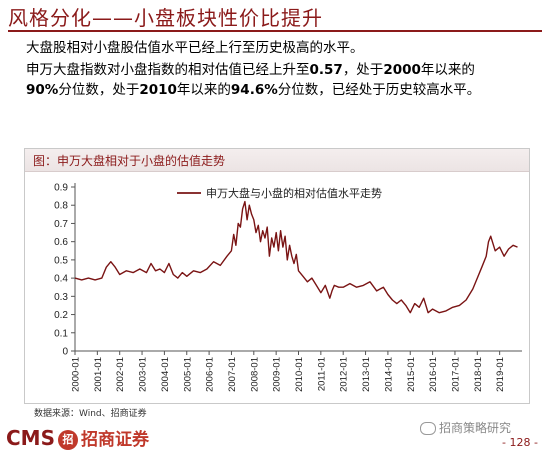 This screenshot has width=550, height=453. Describe the element at coordinates (120, 374) in the screenshot. I see `x-tick-label: 2002-01` at that location.